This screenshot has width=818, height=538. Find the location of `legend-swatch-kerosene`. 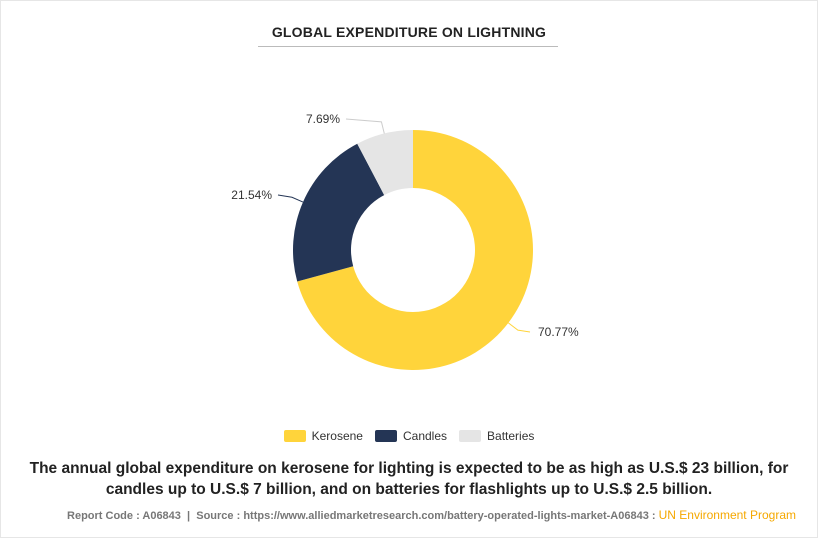

legend-swatch-kerosene is located at coordinates (294, 436).